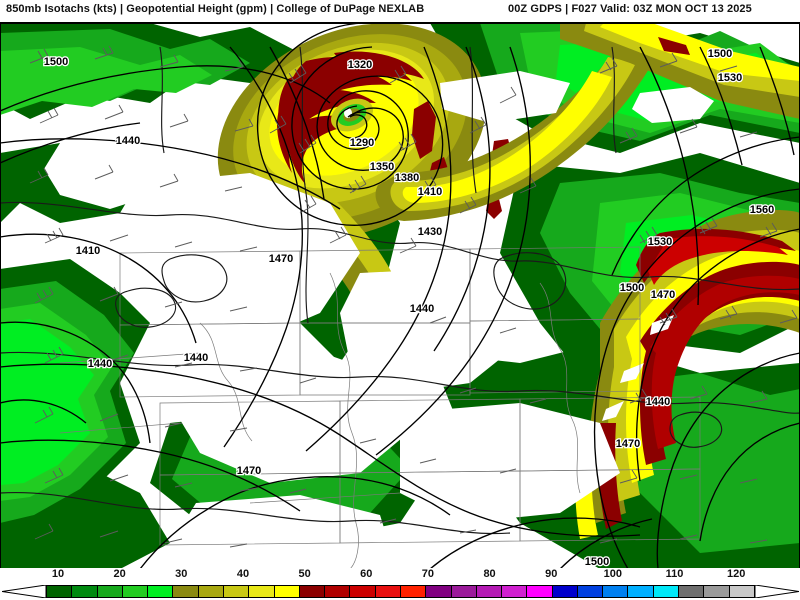 The width and height of the screenshot is (800, 600). Describe the element at coordinates (551, 574) in the screenshot. I see `colorbar-tick: 90` at that location.